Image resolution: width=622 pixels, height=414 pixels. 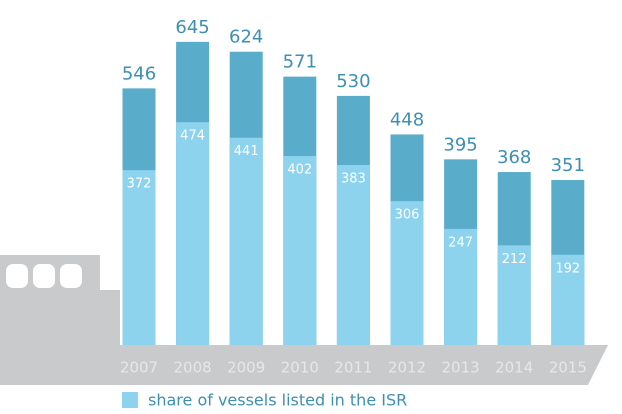 What do you see at coordinates (353, 178) in the screenshot?
I see `value-label: 383` at bounding box center [353, 178].